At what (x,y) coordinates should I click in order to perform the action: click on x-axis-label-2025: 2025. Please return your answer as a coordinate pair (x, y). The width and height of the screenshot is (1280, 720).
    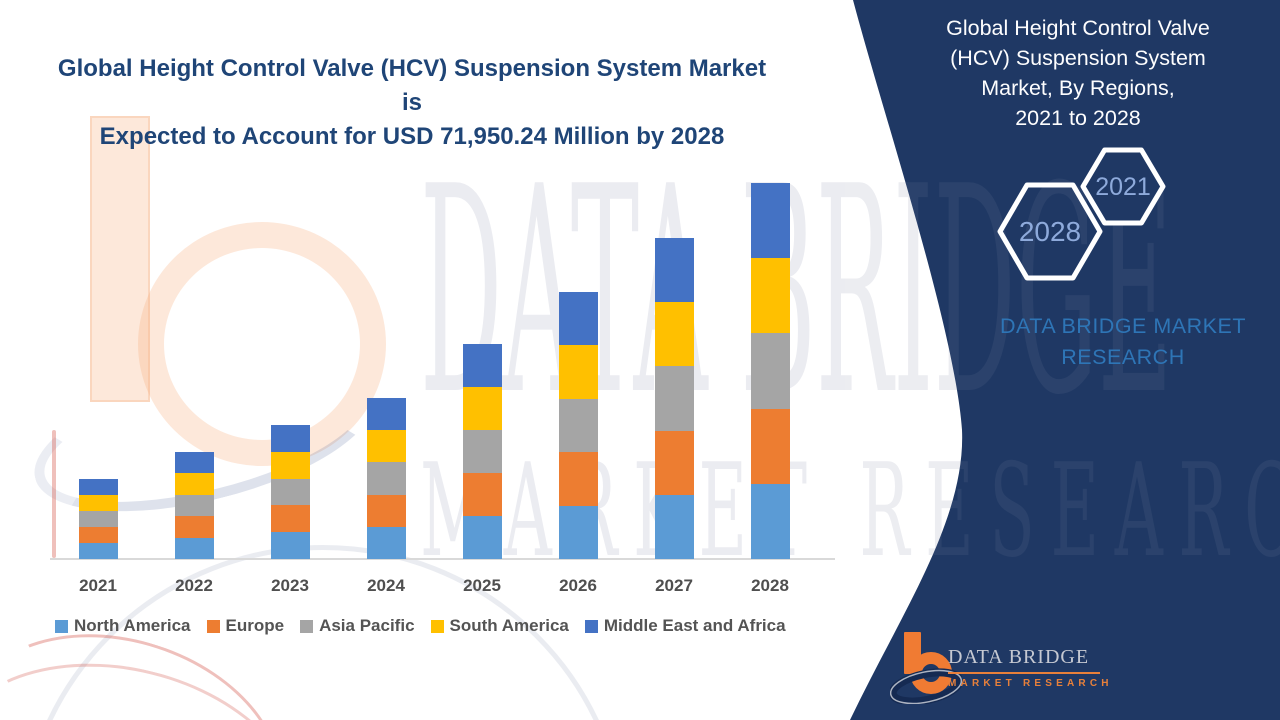
    Looking at the image, I should click on (482, 585).